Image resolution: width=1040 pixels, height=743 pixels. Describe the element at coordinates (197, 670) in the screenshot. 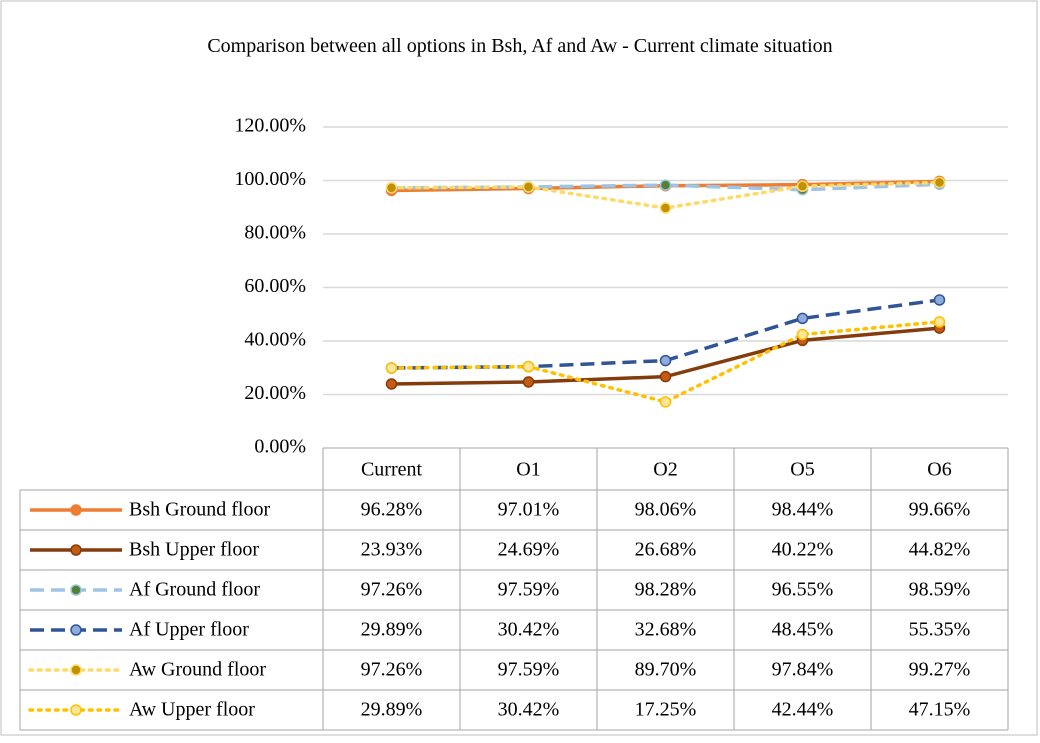

I see `legend-label: Aw Ground floor` at that location.